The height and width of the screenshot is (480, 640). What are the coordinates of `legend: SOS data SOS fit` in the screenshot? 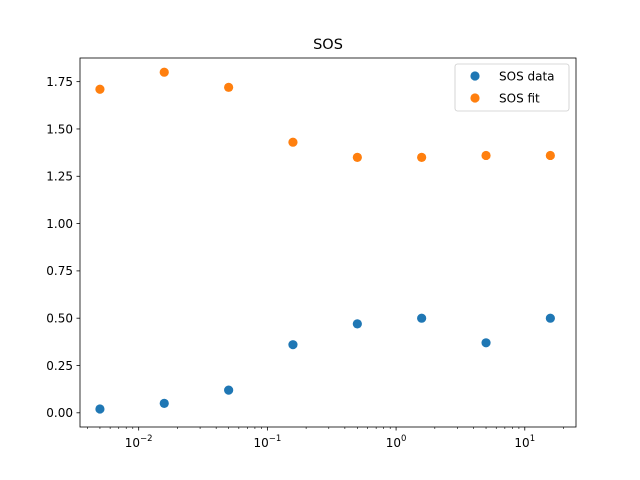 It's located at (512, 87).